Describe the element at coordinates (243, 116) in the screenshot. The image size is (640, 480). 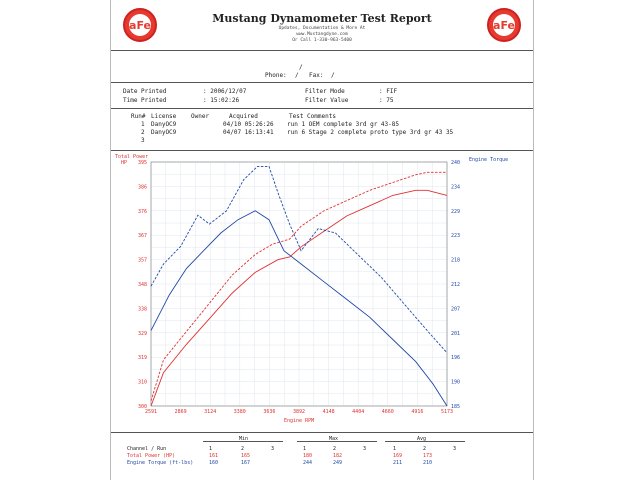
I see `runs-header-acquired: Acquired` at that location.